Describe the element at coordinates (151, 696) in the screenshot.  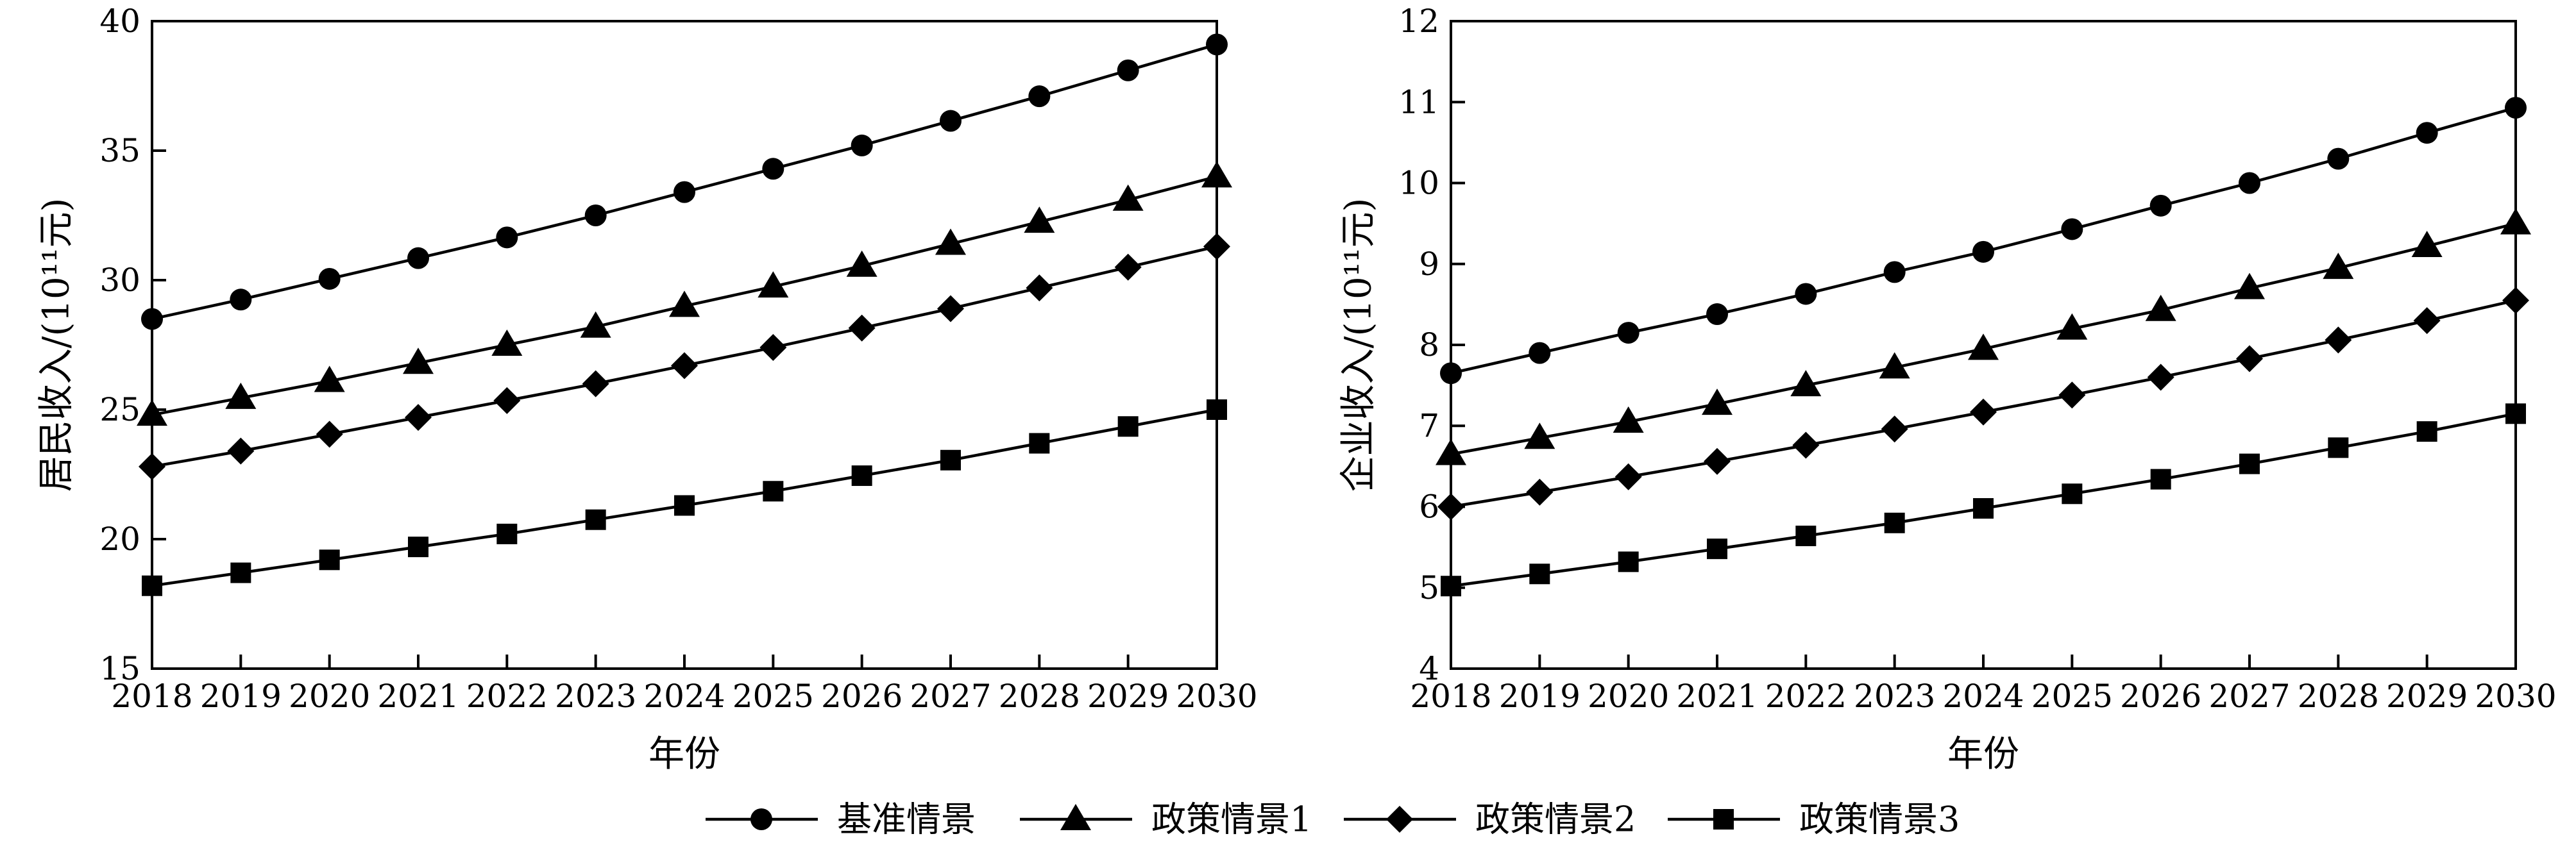
I see `x-tick-label: 2018` at that location.